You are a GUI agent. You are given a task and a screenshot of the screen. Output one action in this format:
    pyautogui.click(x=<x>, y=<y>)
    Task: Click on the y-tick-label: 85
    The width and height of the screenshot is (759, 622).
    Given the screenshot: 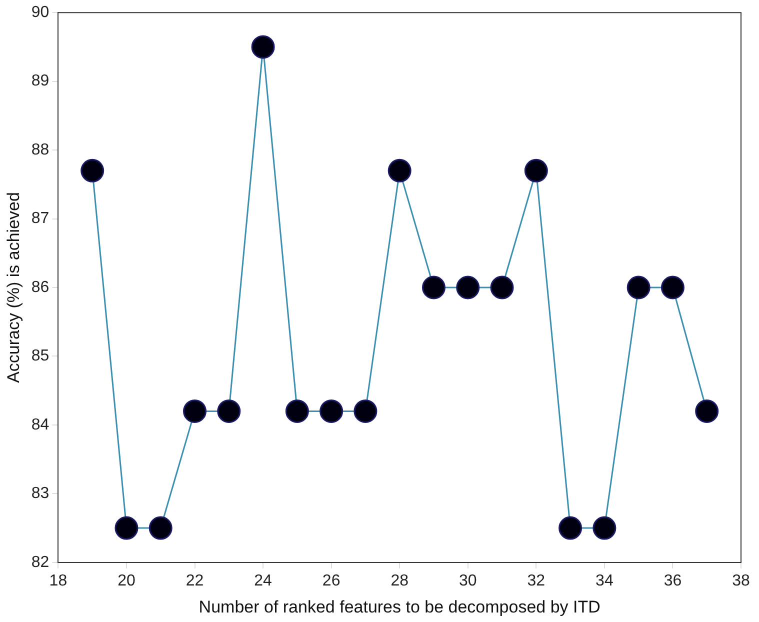 What is the action you would take?
    pyautogui.click(x=40, y=356)
    